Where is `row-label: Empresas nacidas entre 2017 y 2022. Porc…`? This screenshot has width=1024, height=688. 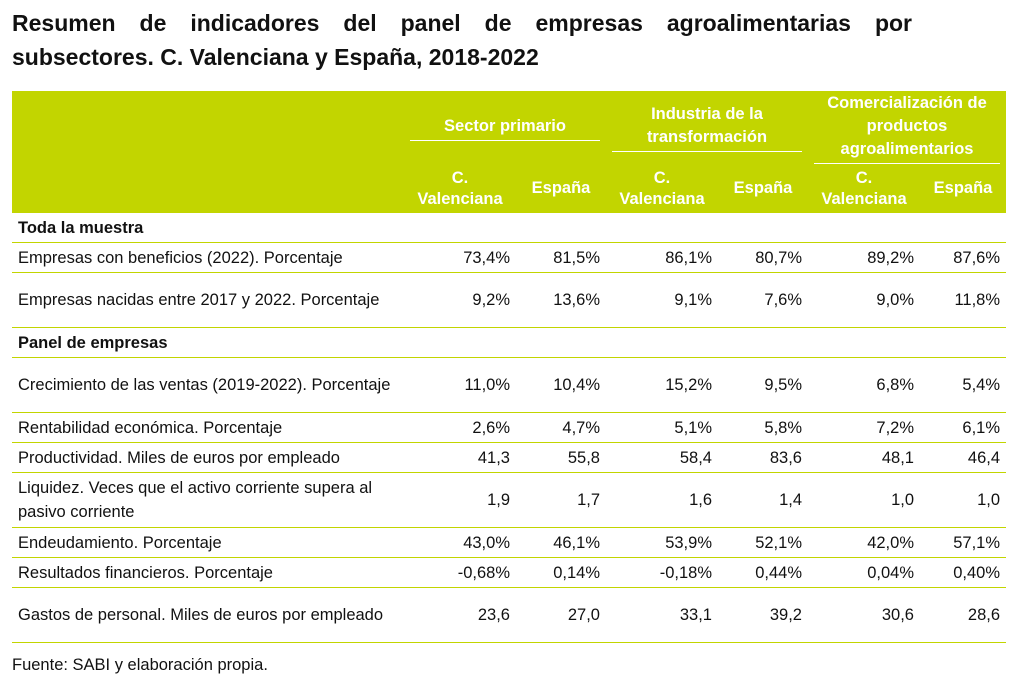
row-label: Empresas nacidas entre 2017 y 2022. Porc… is located at coordinates (208, 300).